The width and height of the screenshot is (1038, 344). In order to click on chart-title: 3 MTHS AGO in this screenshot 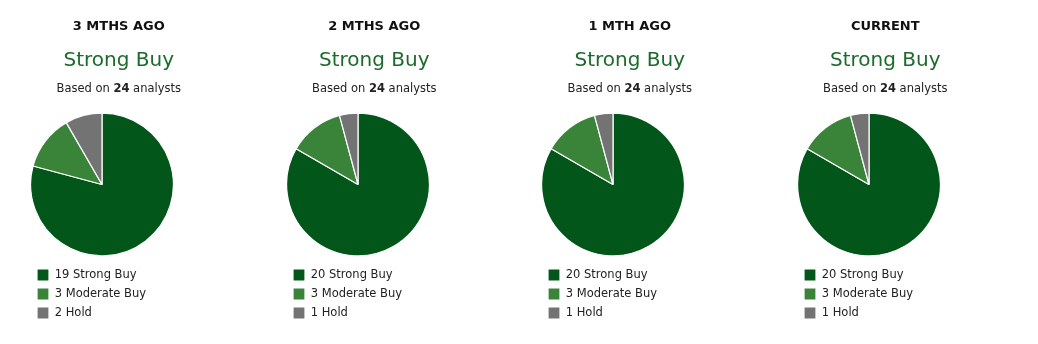, I will do `click(118, 25)`.